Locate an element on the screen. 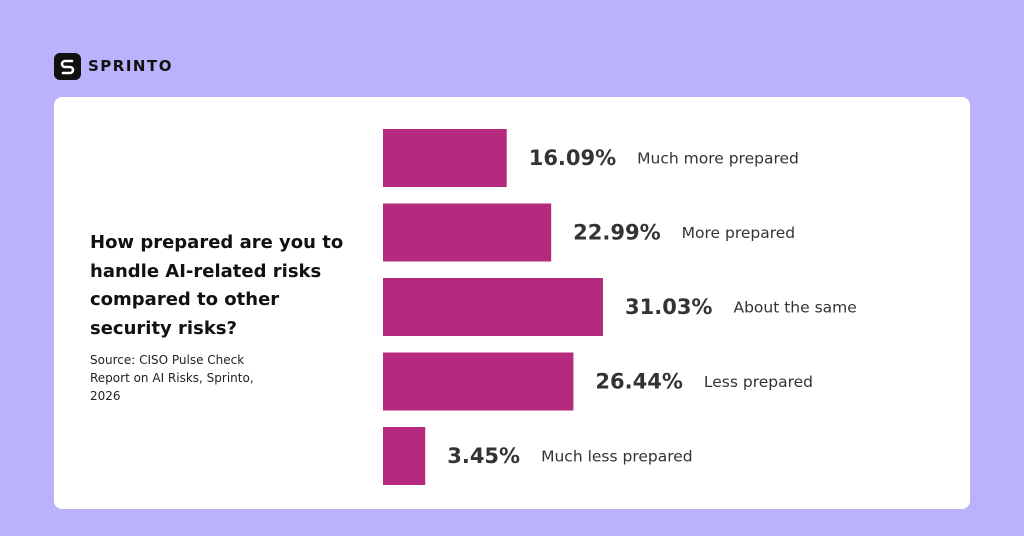  value-label: 26.44% is located at coordinates (638, 382).